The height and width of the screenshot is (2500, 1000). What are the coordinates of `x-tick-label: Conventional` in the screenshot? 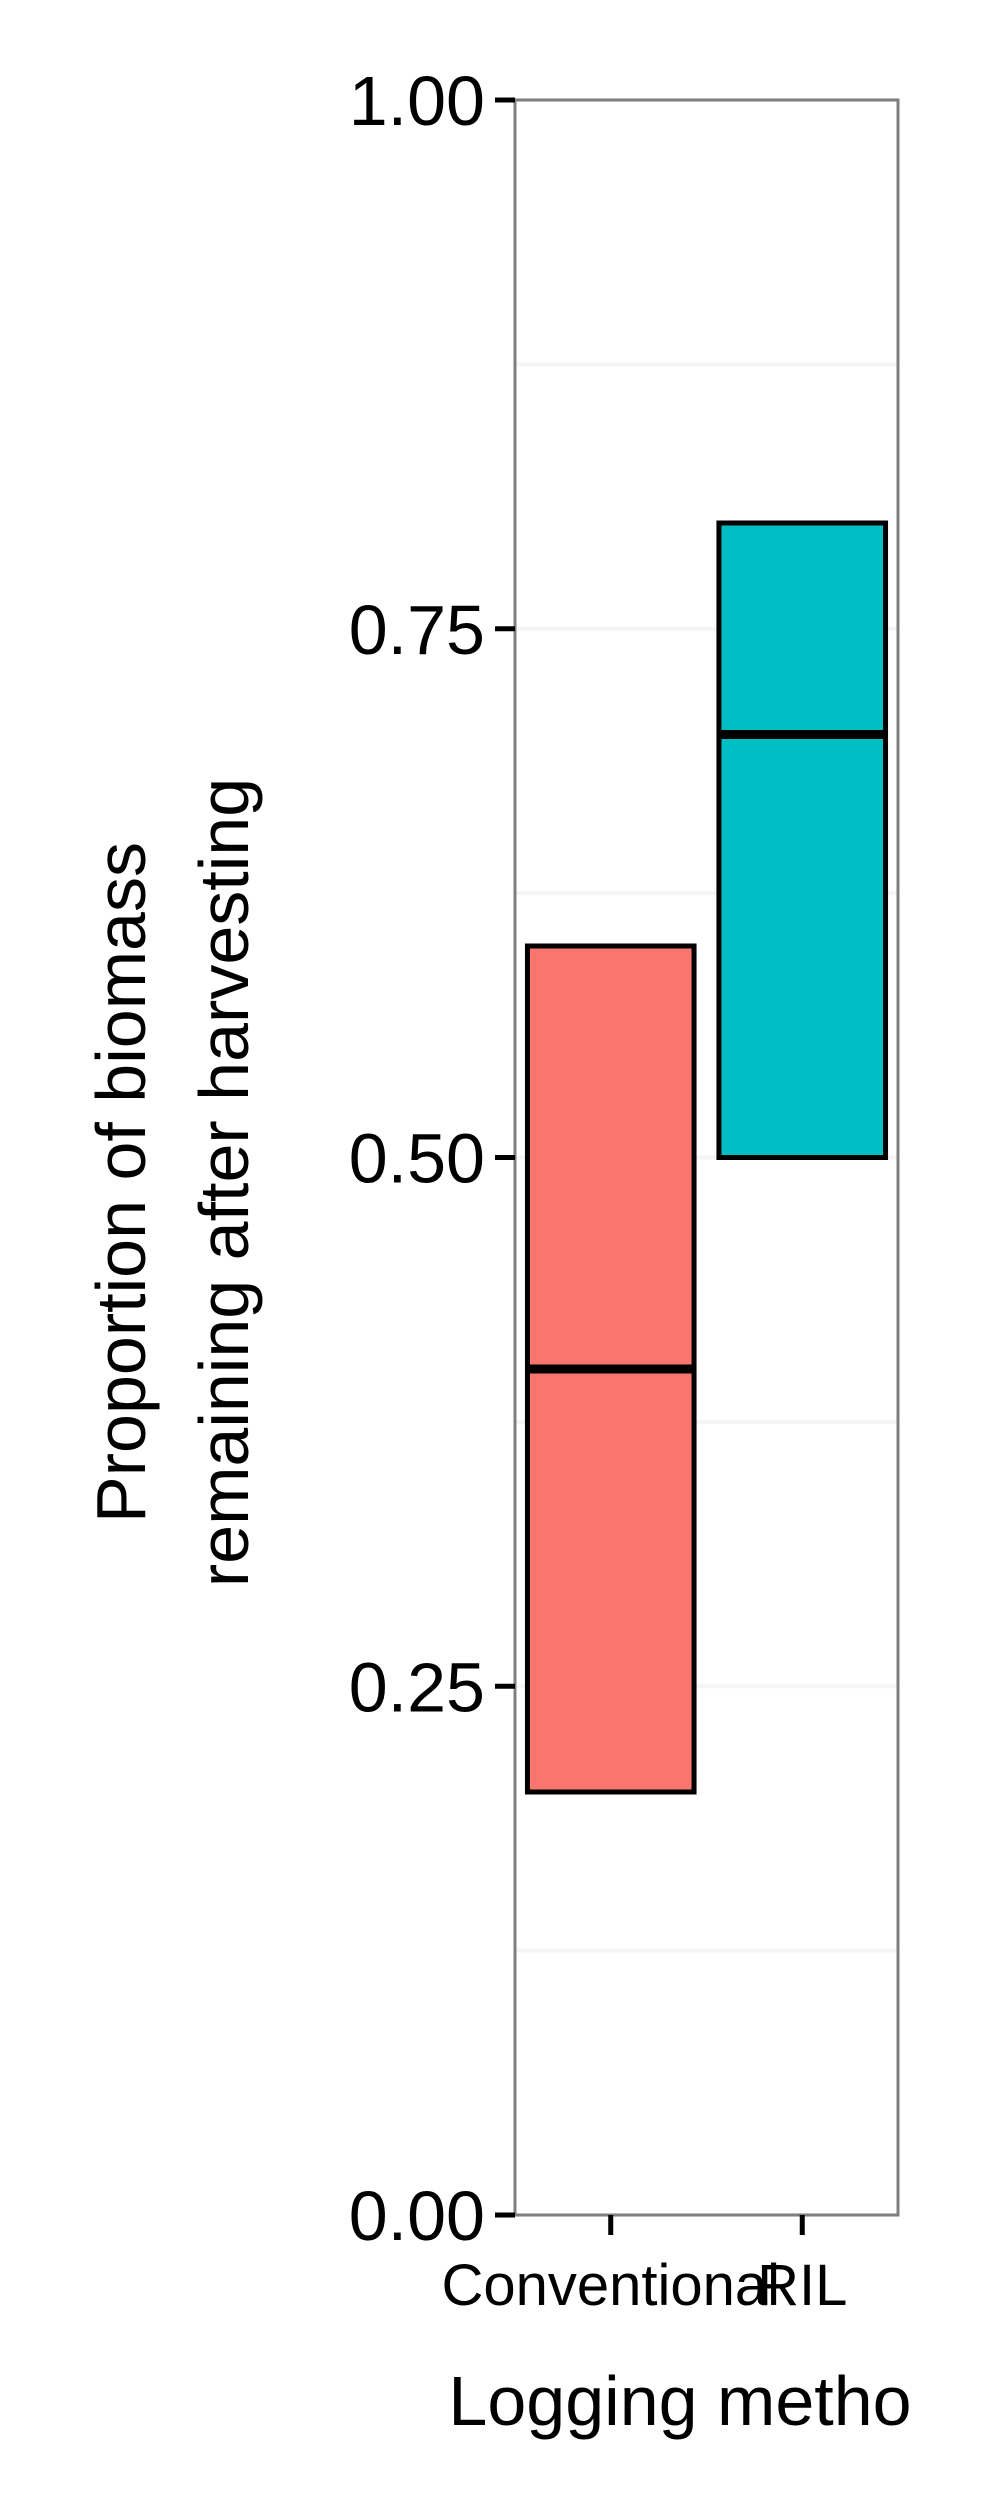 It's located at (610, 2285).